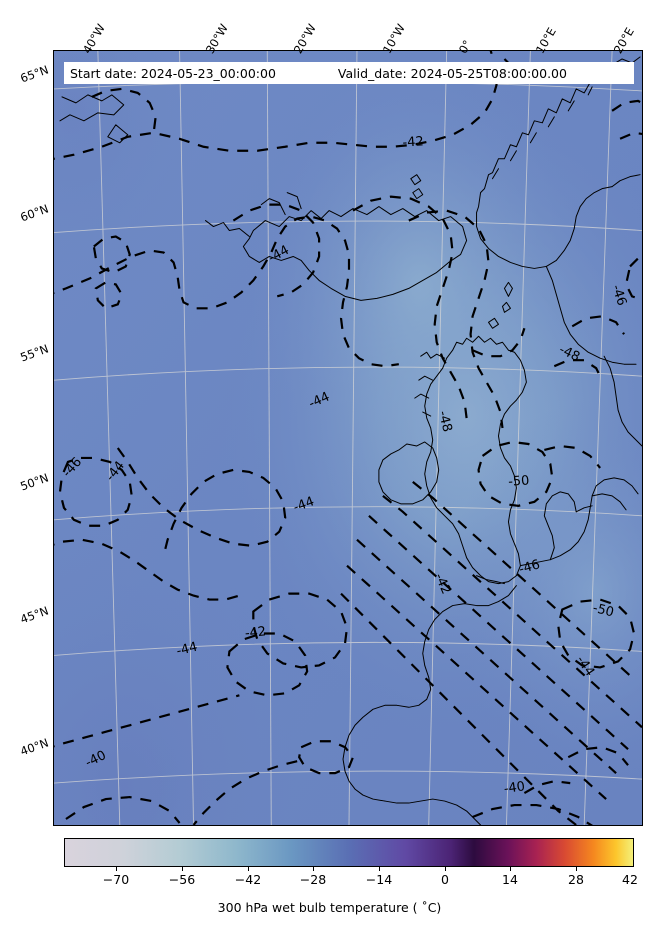  Describe the element at coordinates (452, 73) in the screenshot. I see `valid-date-label: Valid_date: 2024-05-25T08:00:00.00` at that location.